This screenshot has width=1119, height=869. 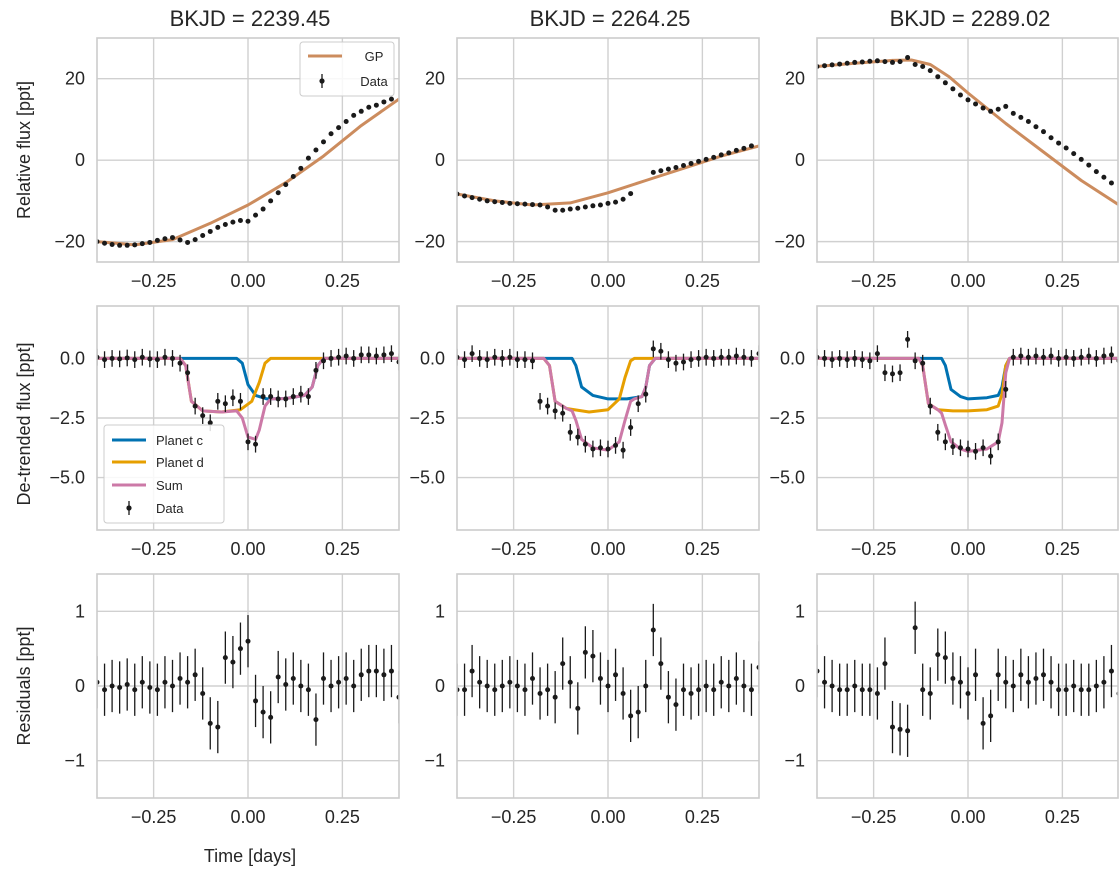 What do you see at coordinates (967, 404) in the screenshot?
I see `series-line-sum-r1c2` at bounding box center [967, 404].